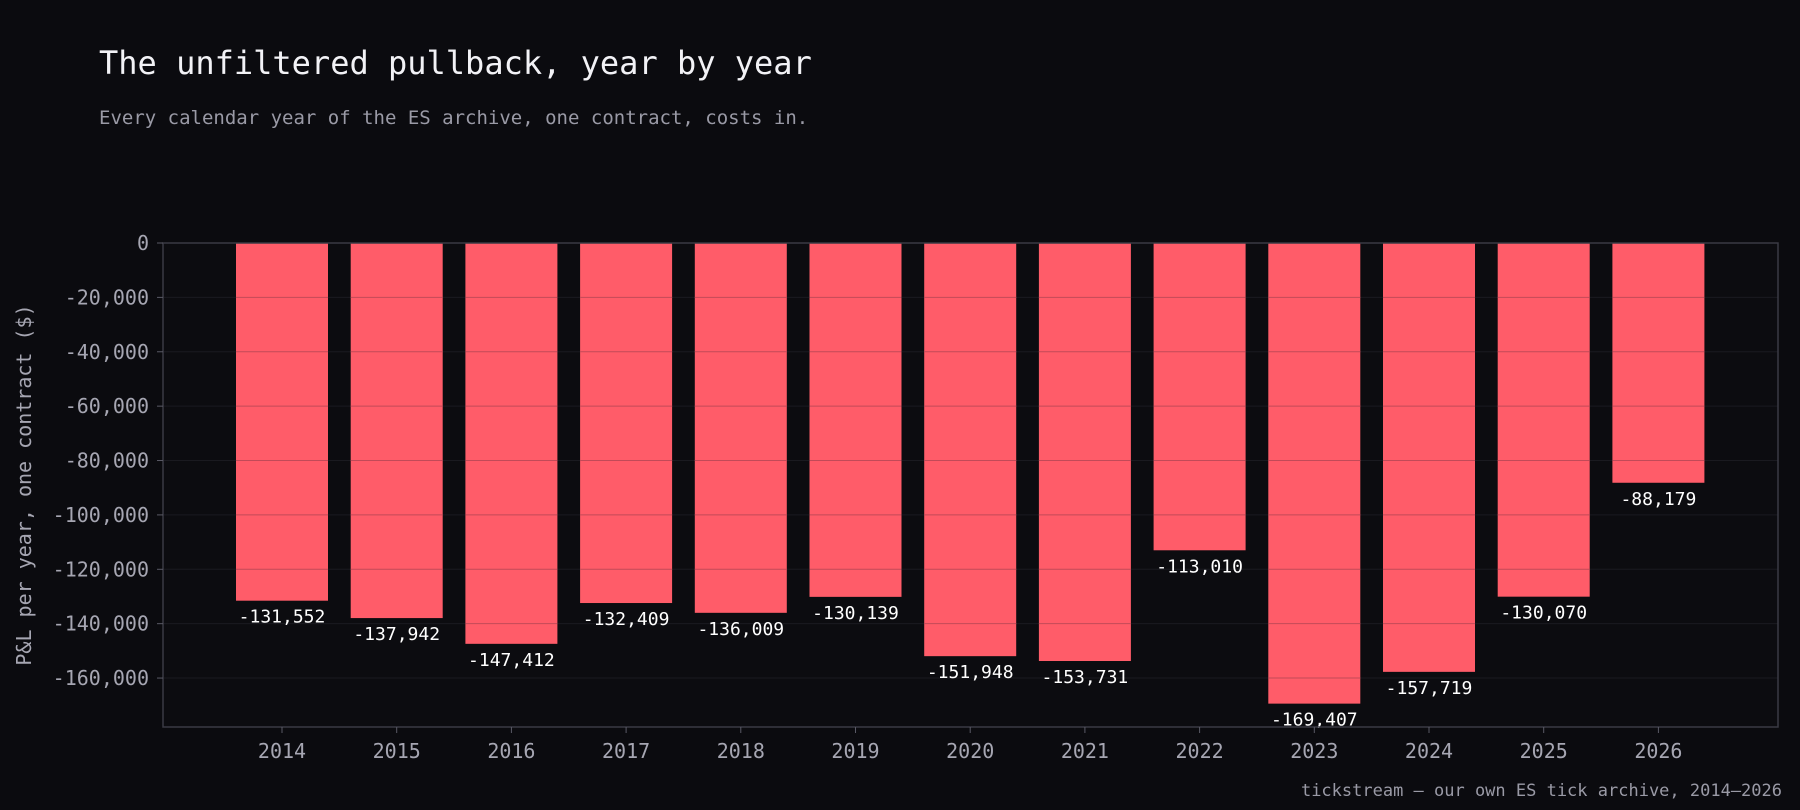 The height and width of the screenshot is (810, 1800). Describe the element at coordinates (396, 431) in the screenshot. I see `bar-2015` at that location.